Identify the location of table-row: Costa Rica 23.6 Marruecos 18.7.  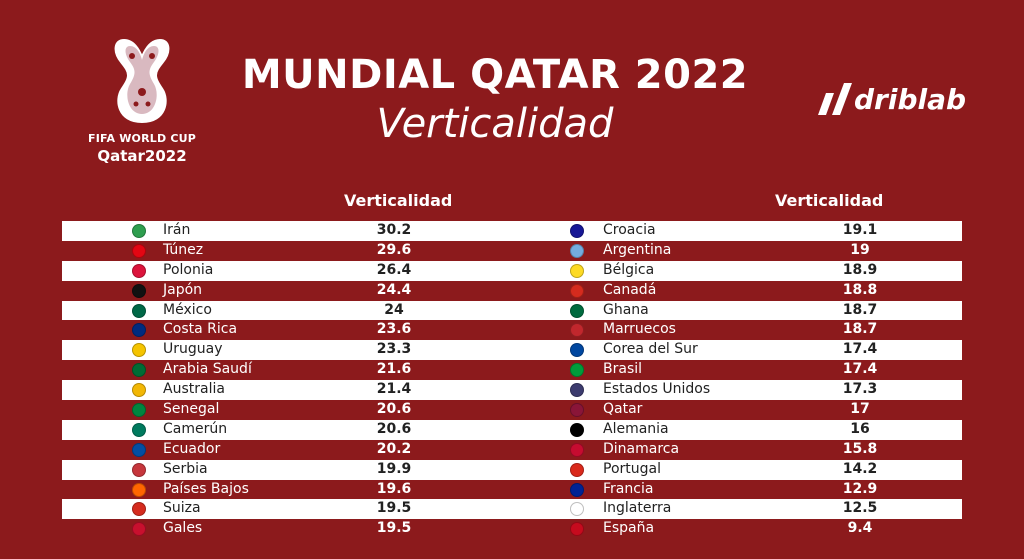
(512, 330).